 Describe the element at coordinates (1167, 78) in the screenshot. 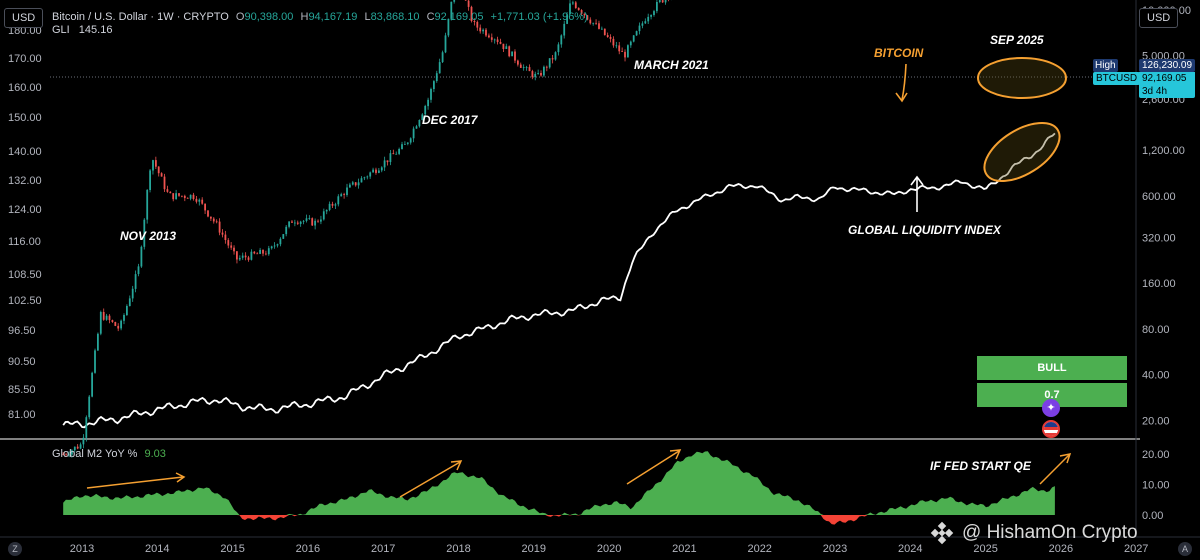

I see `last-price-tag: 92,169.05` at that location.